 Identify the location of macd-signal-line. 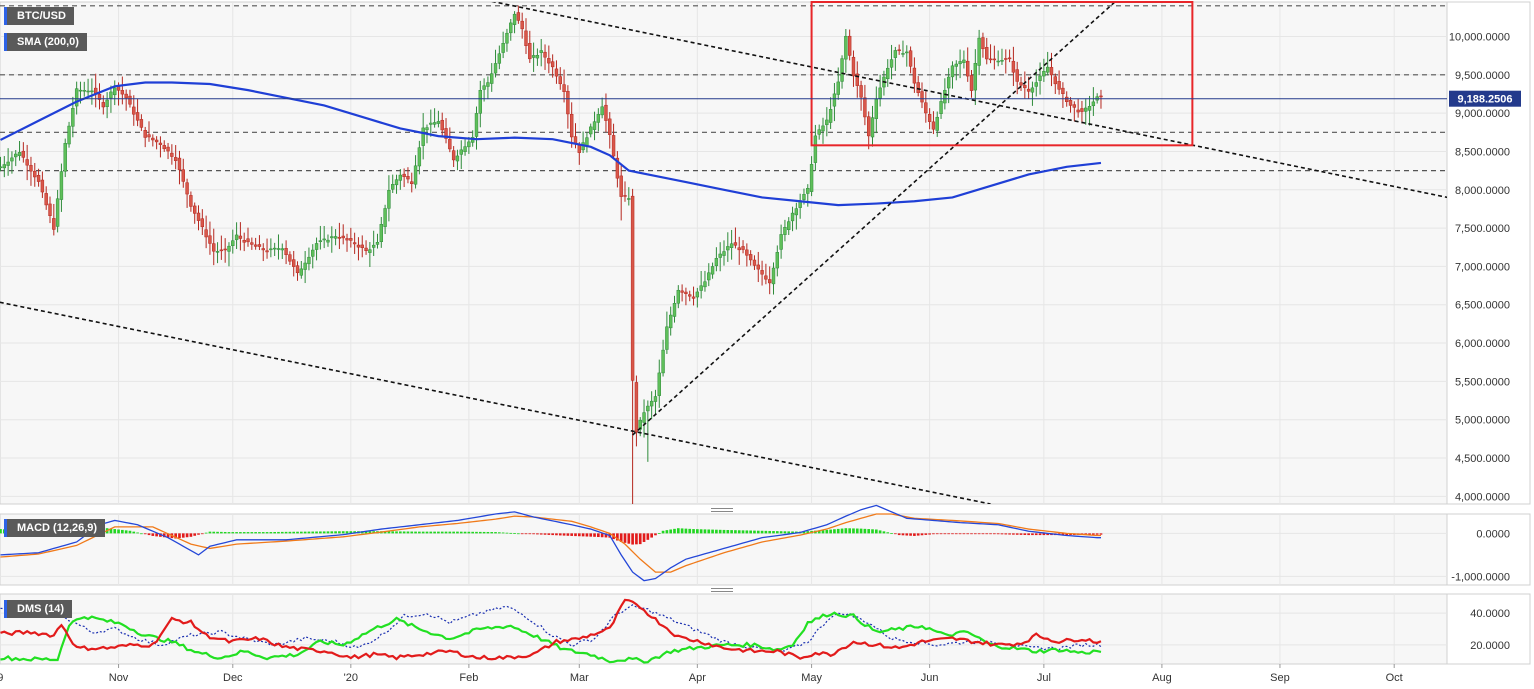
(550, 543).